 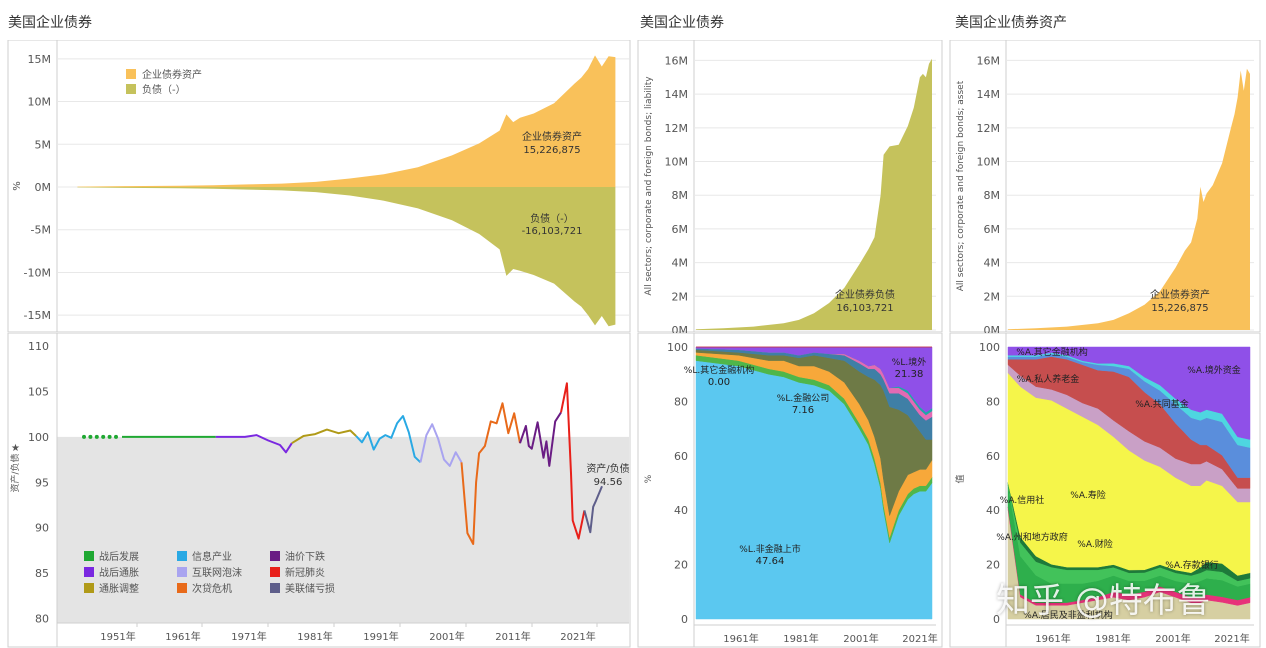 What do you see at coordinates (1103, 601) in the screenshot?
I see `watermark-text: 知乎 @特布鲁` at bounding box center [1103, 601].